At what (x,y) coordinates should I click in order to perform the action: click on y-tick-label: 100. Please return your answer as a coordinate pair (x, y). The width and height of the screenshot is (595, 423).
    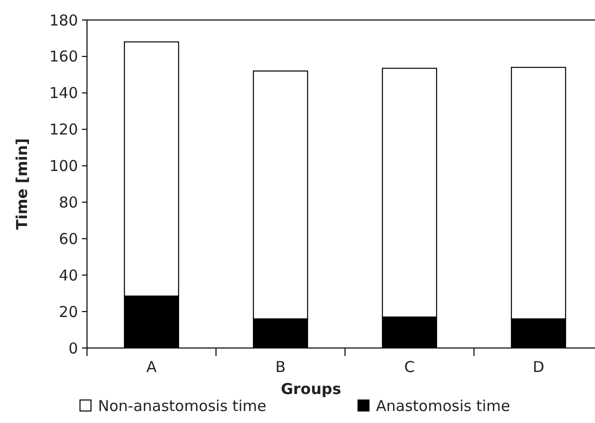
    Looking at the image, I should click on (63, 166).